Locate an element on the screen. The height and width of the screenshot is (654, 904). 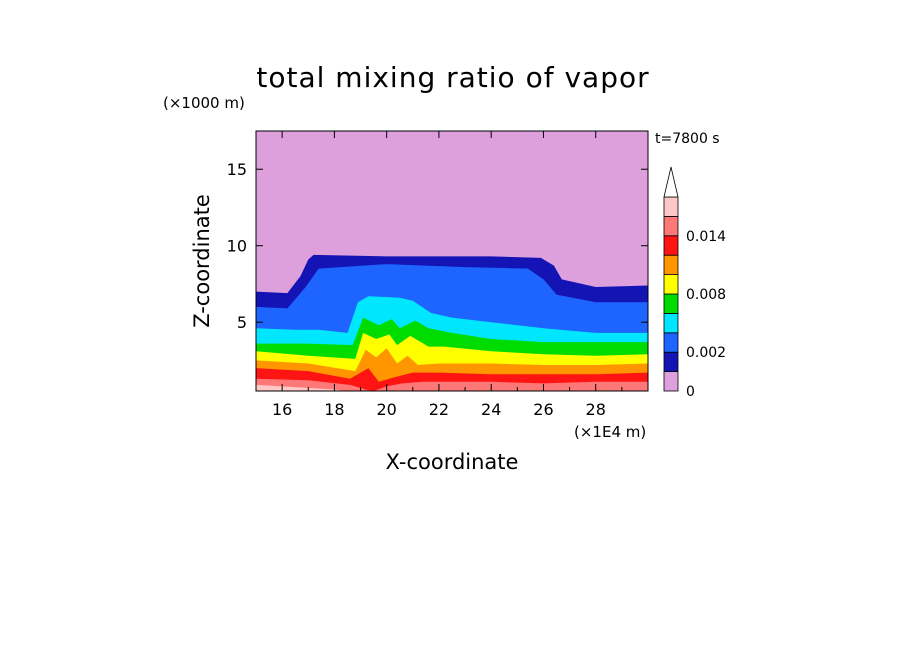
x-axis-label: X-coordinate is located at coordinates (452, 462).